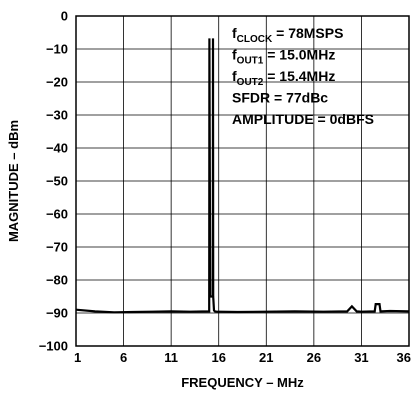 Image resolution: width=419 pixels, height=397 pixels. What do you see at coordinates (242, 357) in the screenshot?
I see `x-axis-ticks: 1 6 11 16 21 26 31 36` at bounding box center [242, 357].